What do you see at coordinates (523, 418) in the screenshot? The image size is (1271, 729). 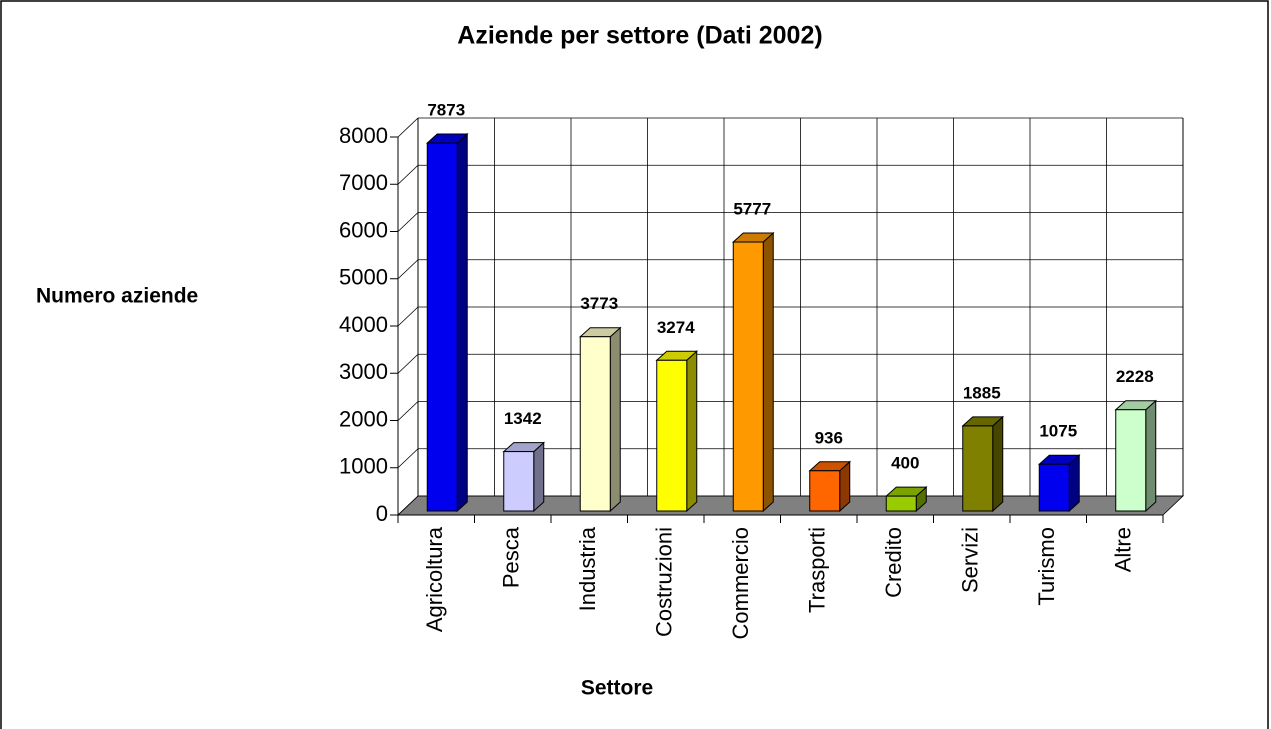 I see `value-label: 1342` at bounding box center [523, 418].